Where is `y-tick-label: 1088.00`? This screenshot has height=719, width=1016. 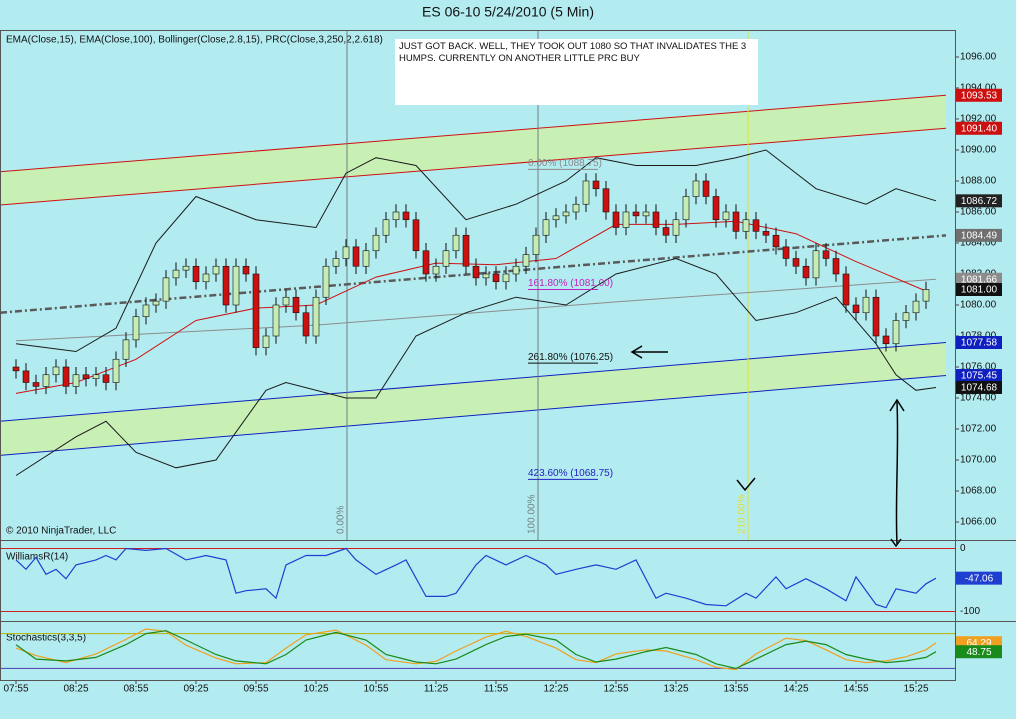 y-tick-label: 1088.00 is located at coordinates (978, 181).